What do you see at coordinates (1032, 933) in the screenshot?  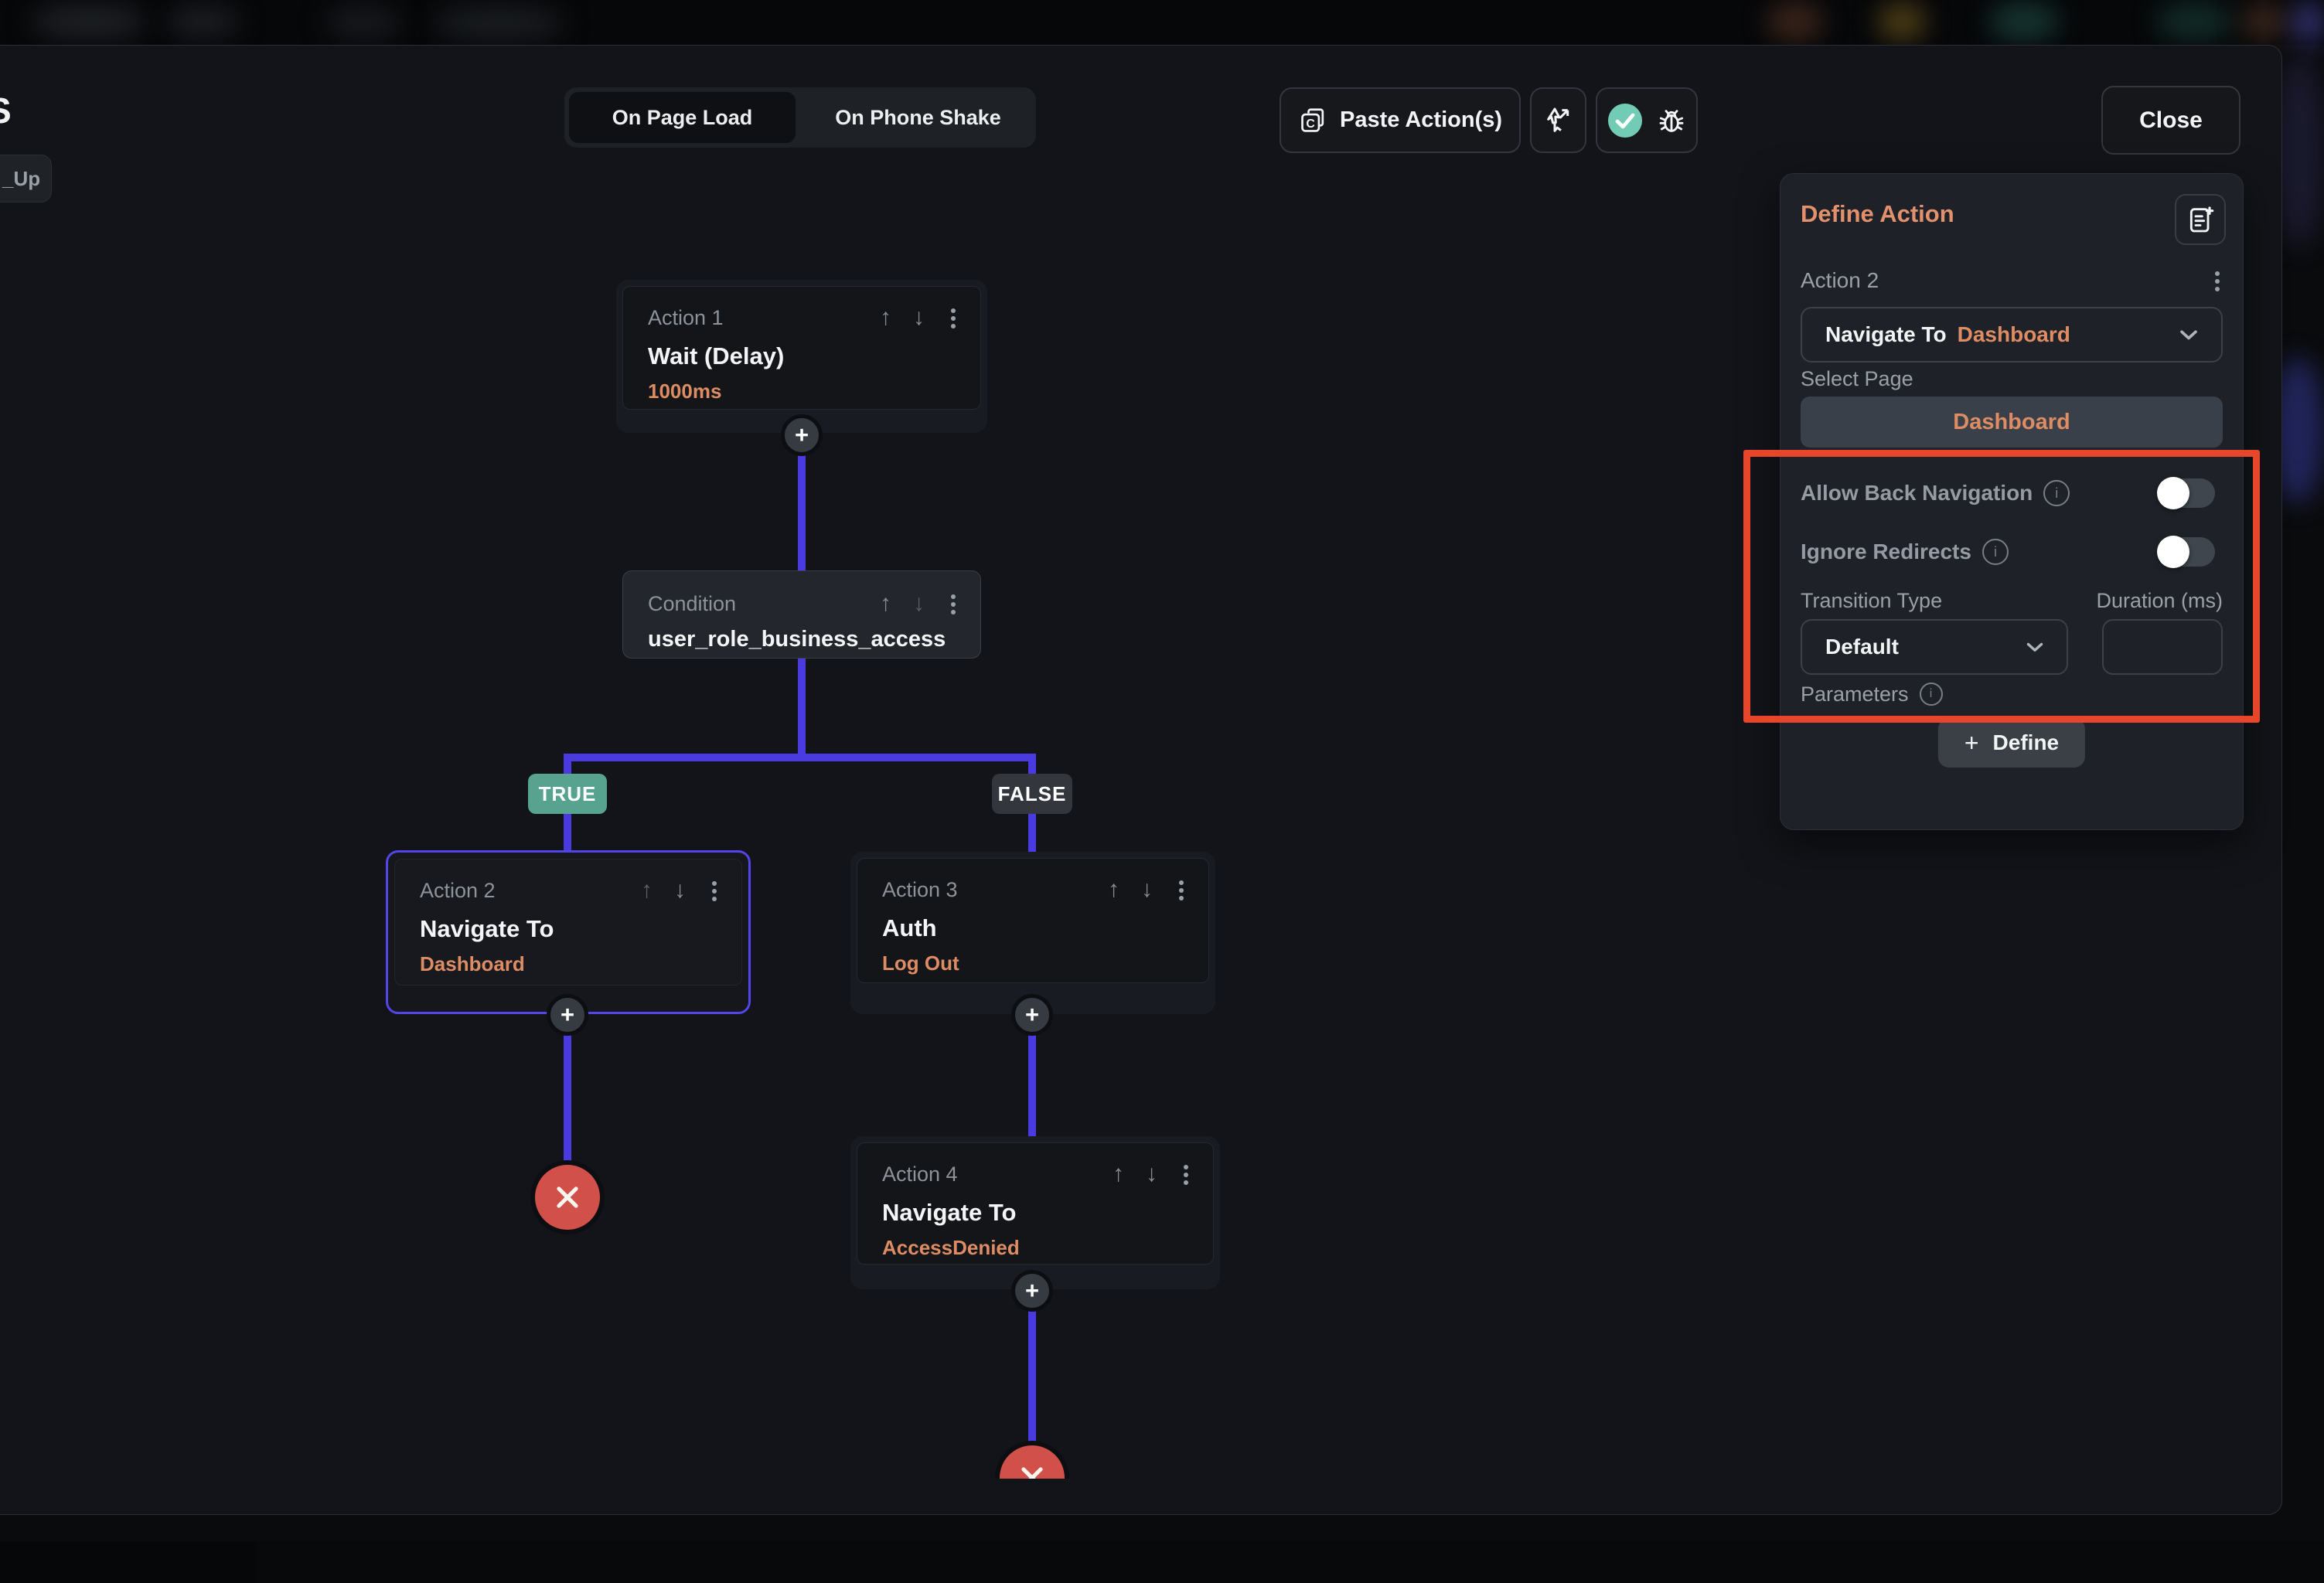 I see `node-action-3: Action 3 ↑ ↓ Auth Log Out` at bounding box center [1032, 933].